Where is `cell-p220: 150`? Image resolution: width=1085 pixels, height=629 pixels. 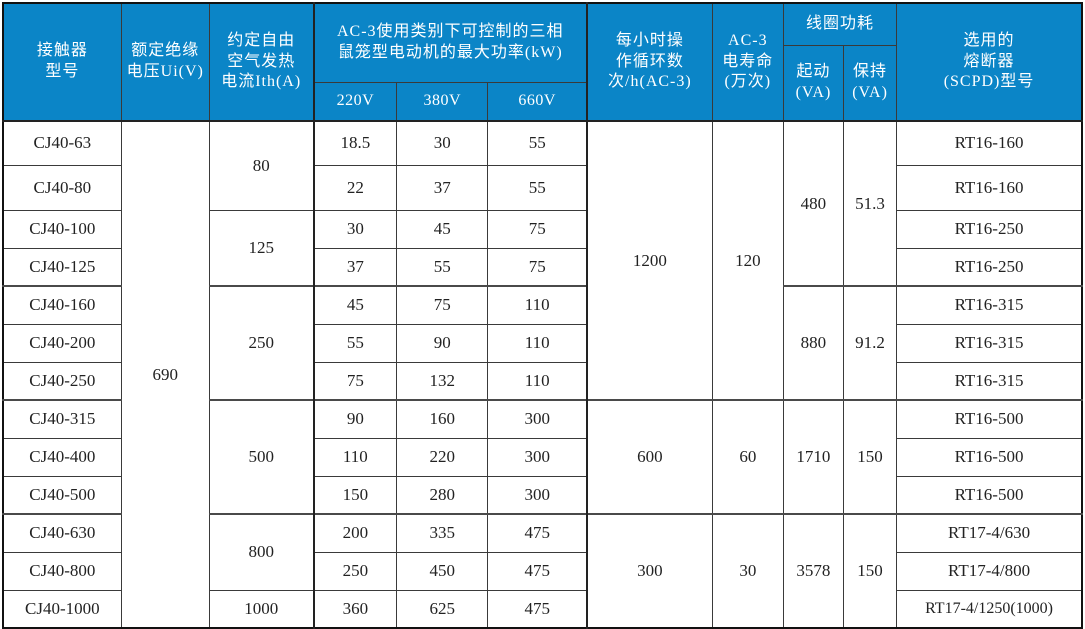
cell-p220: 150 is located at coordinates (355, 495).